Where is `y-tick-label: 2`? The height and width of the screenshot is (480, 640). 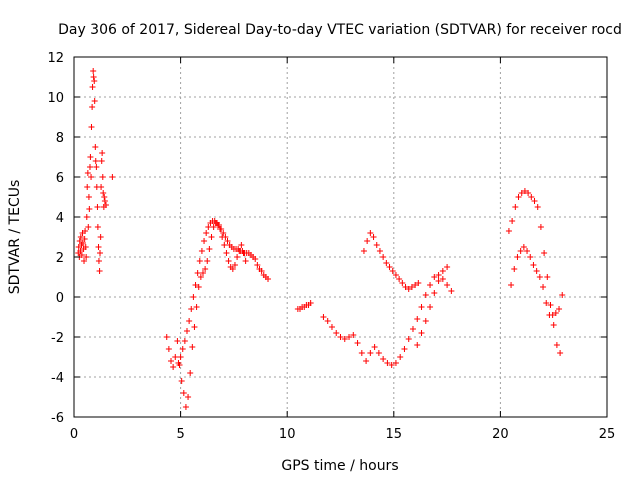
y-tick-label: 2 is located at coordinates (60, 258).